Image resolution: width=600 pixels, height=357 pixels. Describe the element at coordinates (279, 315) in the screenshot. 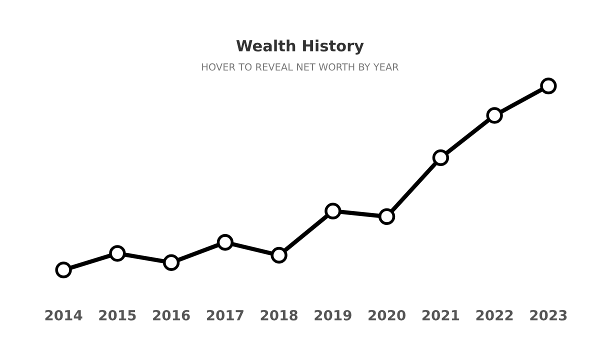

I see `x-tick-label: 2018` at that location.